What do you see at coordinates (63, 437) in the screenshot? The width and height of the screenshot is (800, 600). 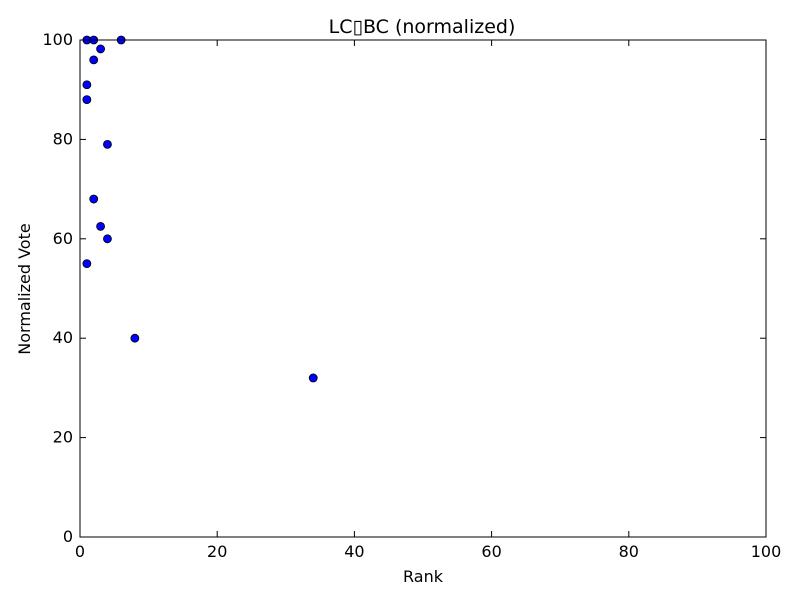 I see `y-tick-label: 20` at bounding box center [63, 437].